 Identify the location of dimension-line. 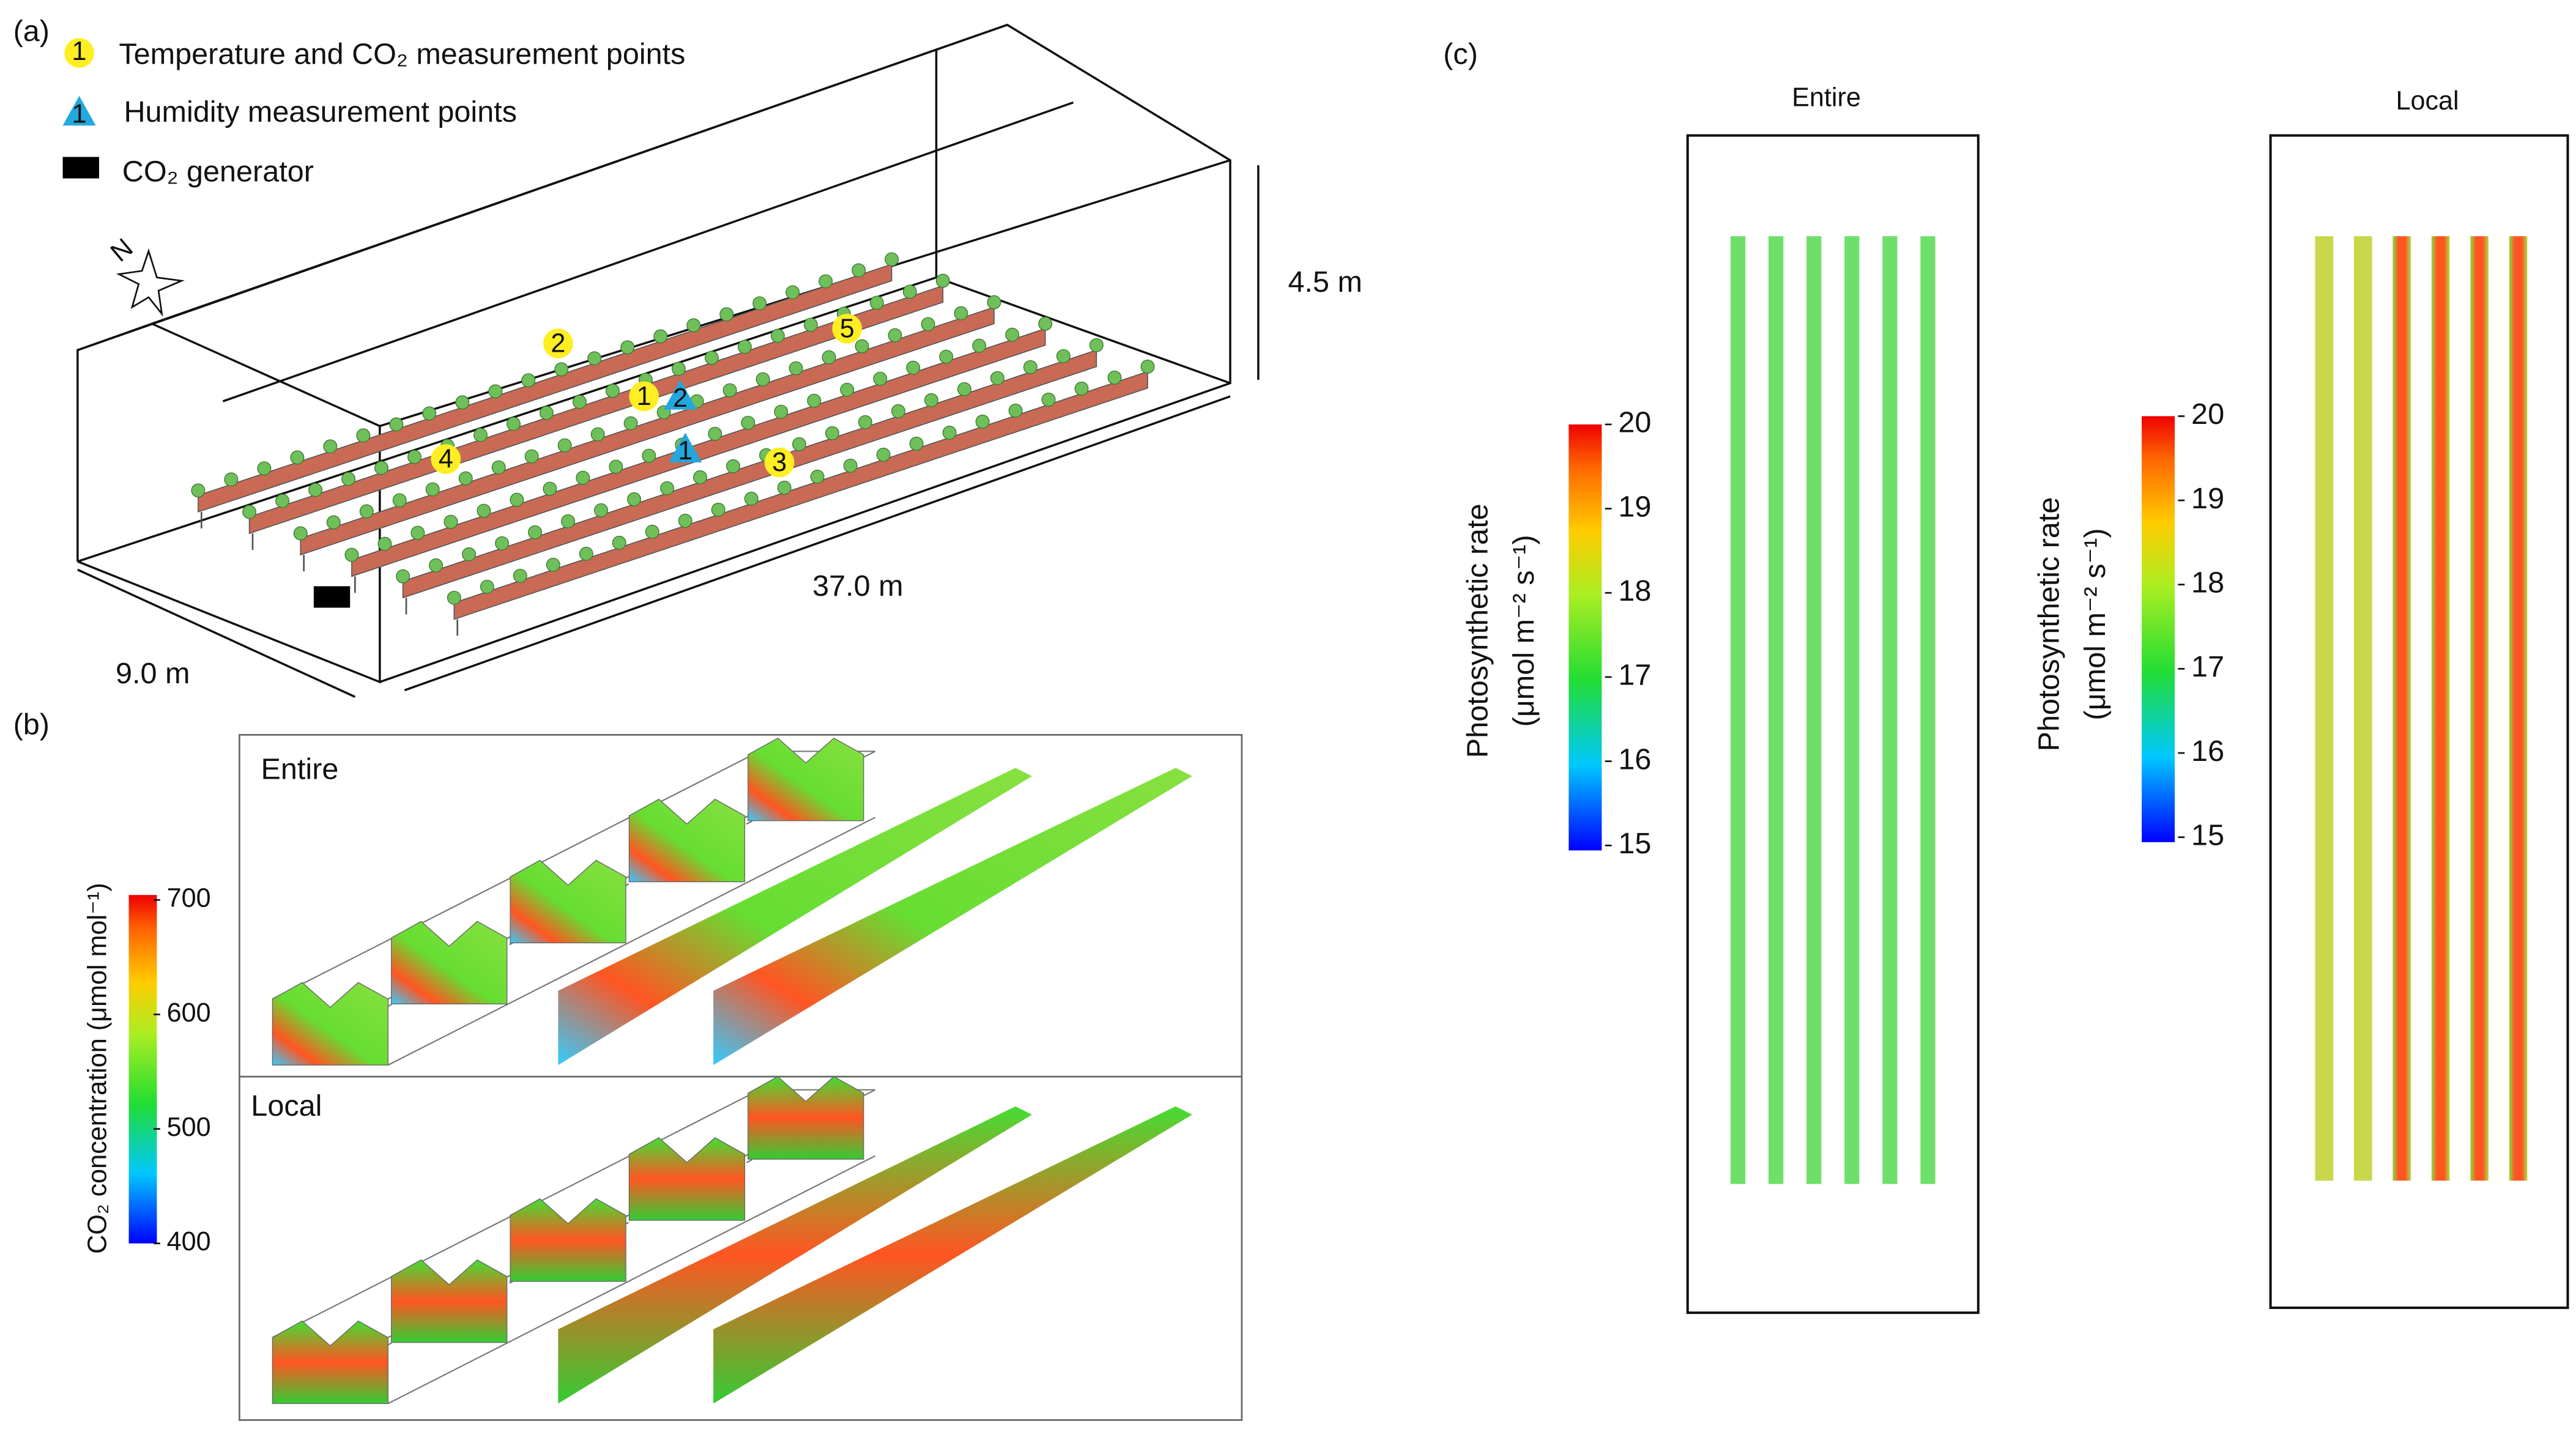
(817, 543).